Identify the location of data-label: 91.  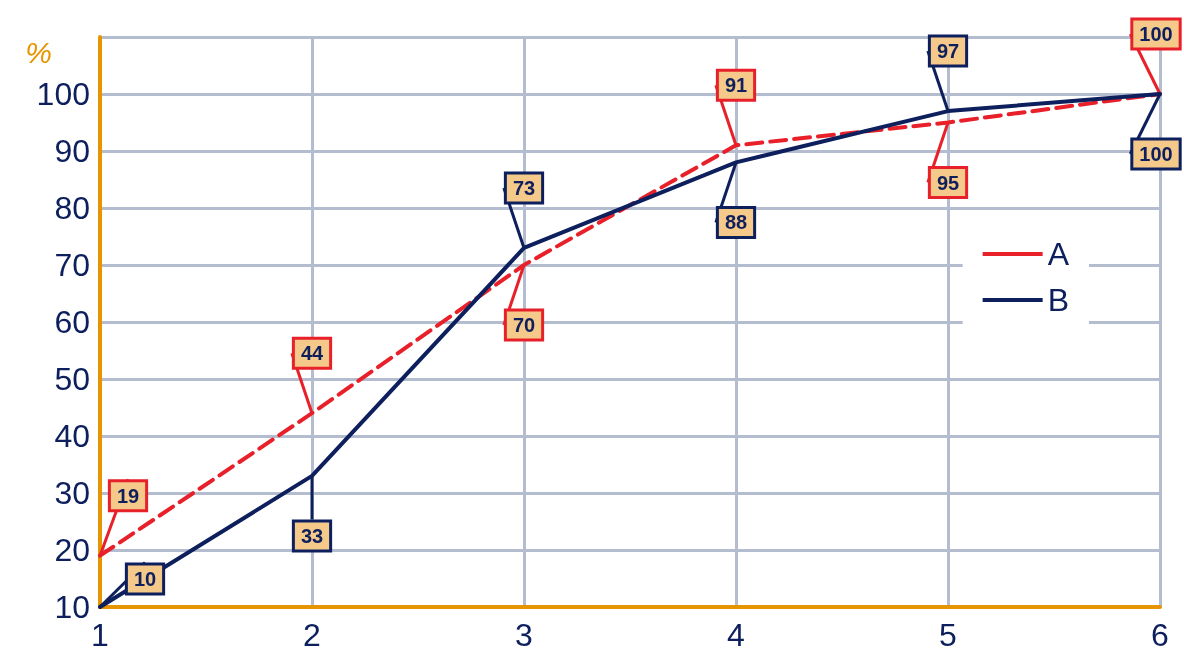
(736, 85).